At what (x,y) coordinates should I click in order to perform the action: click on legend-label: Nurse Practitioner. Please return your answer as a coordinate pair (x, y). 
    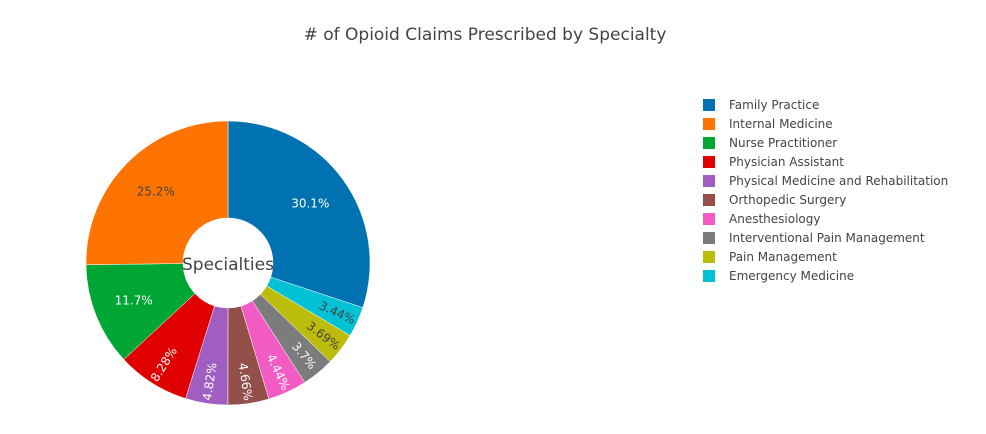
    Looking at the image, I should click on (783, 143).